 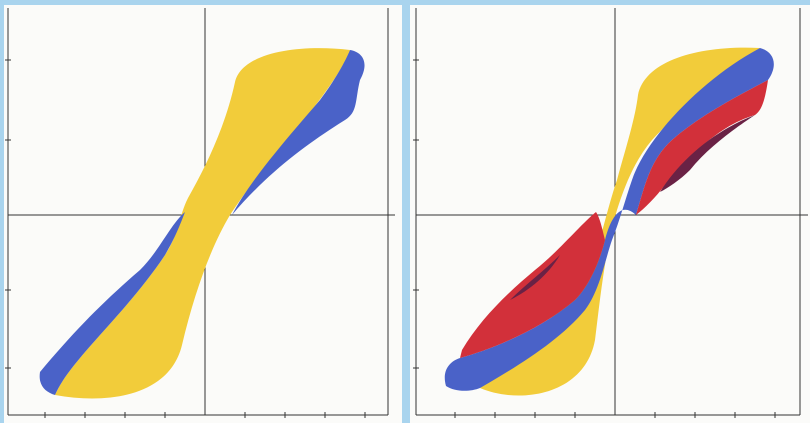 I want to click on red-region, so click(x=702, y=147).